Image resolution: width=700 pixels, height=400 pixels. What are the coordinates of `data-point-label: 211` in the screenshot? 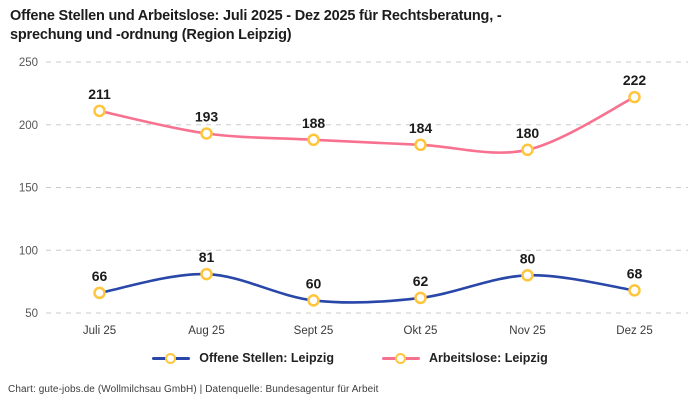 It's located at (99, 94).